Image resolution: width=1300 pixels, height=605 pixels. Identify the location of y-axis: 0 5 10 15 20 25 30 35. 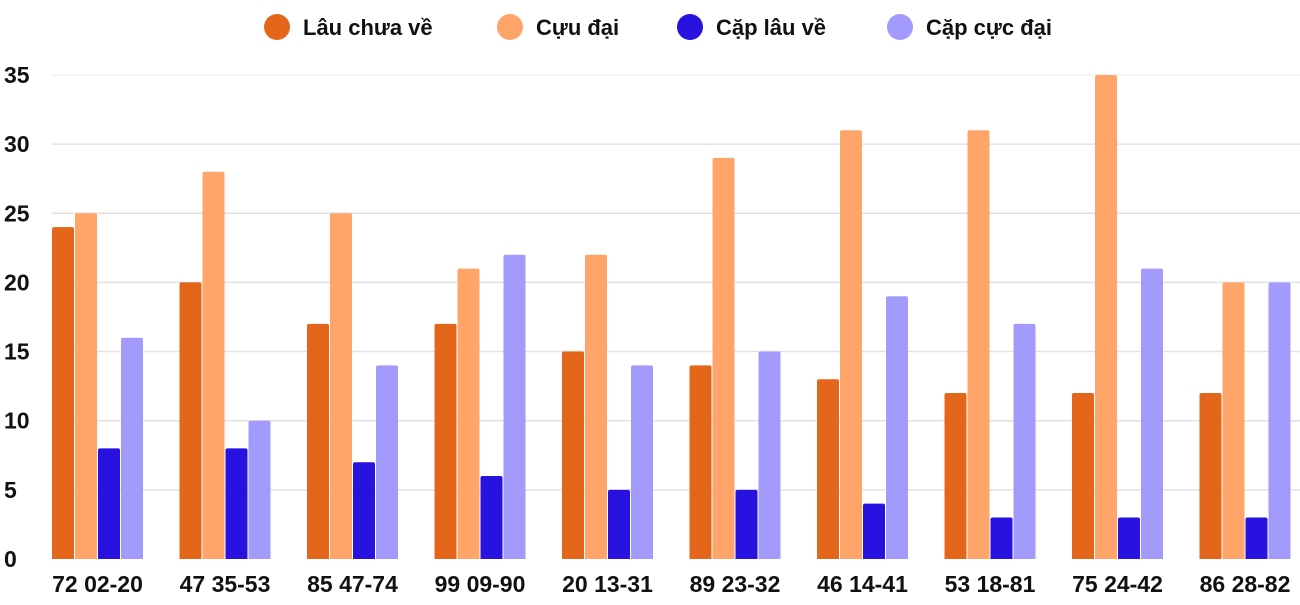
(17, 317).